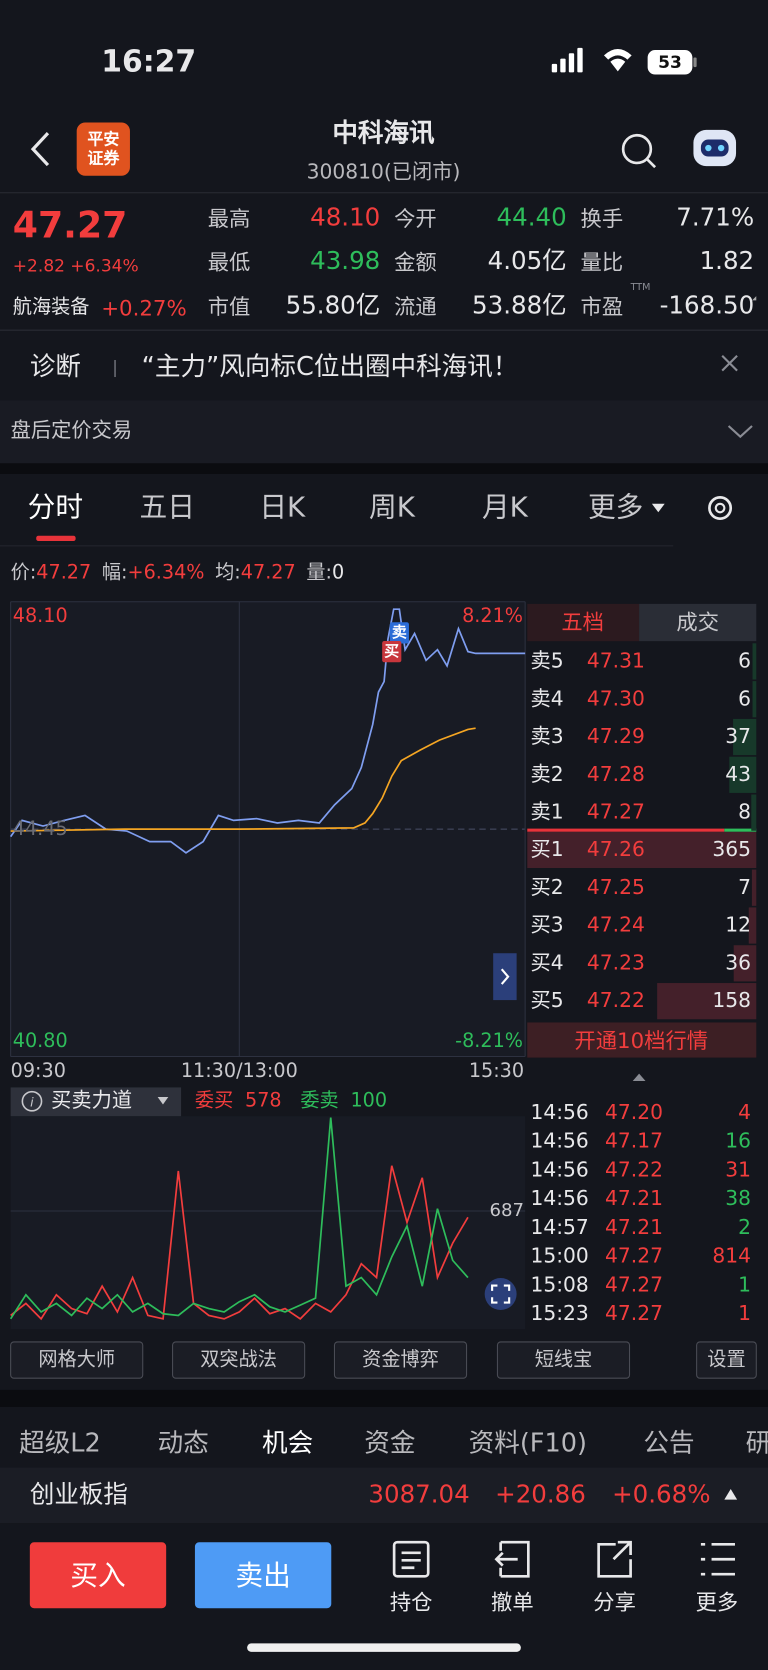 This screenshot has width=768, height=1670. Describe the element at coordinates (55, 508) in the screenshot. I see `period-tab: 分时` at that location.